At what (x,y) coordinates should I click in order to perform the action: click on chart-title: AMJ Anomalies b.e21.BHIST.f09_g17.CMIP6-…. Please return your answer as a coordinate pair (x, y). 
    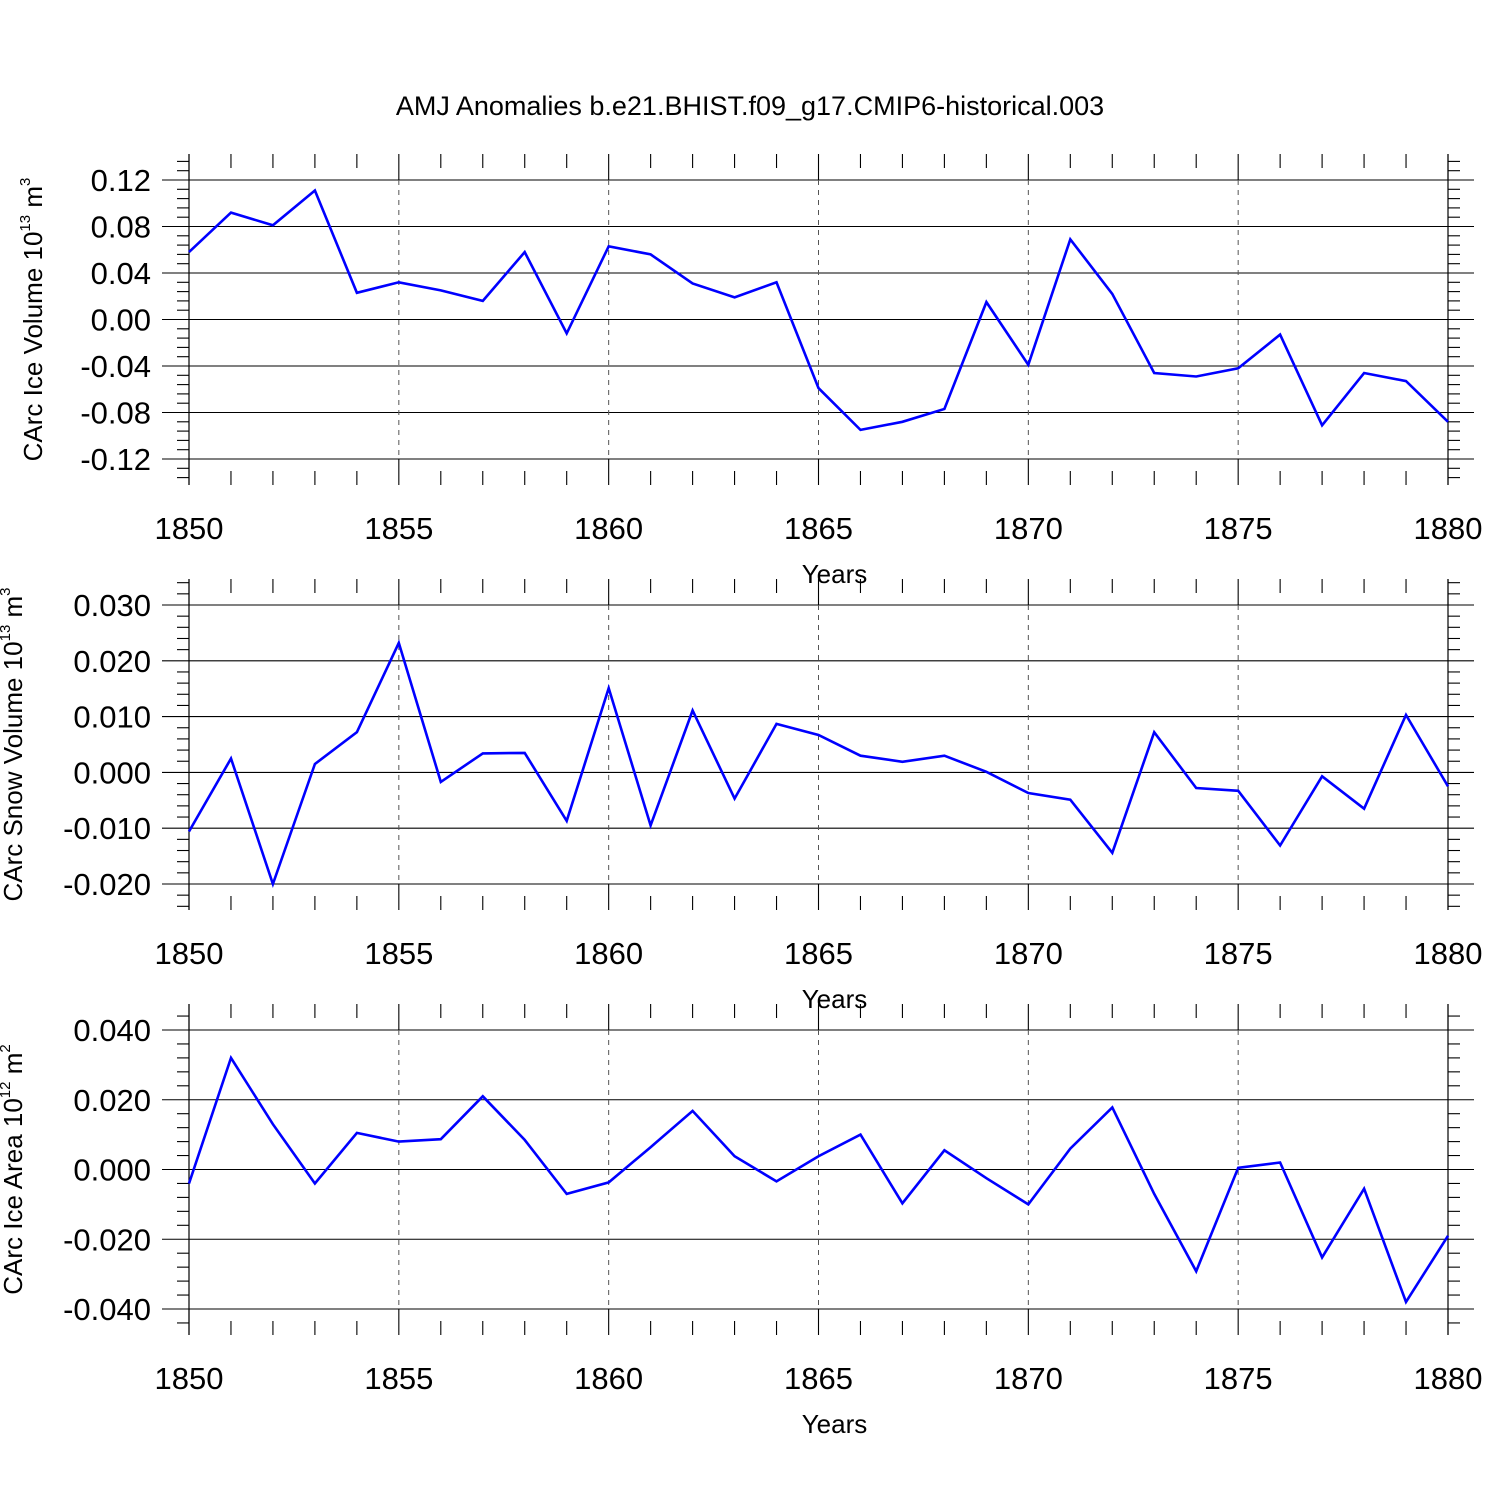
    Looking at the image, I should click on (750, 106).